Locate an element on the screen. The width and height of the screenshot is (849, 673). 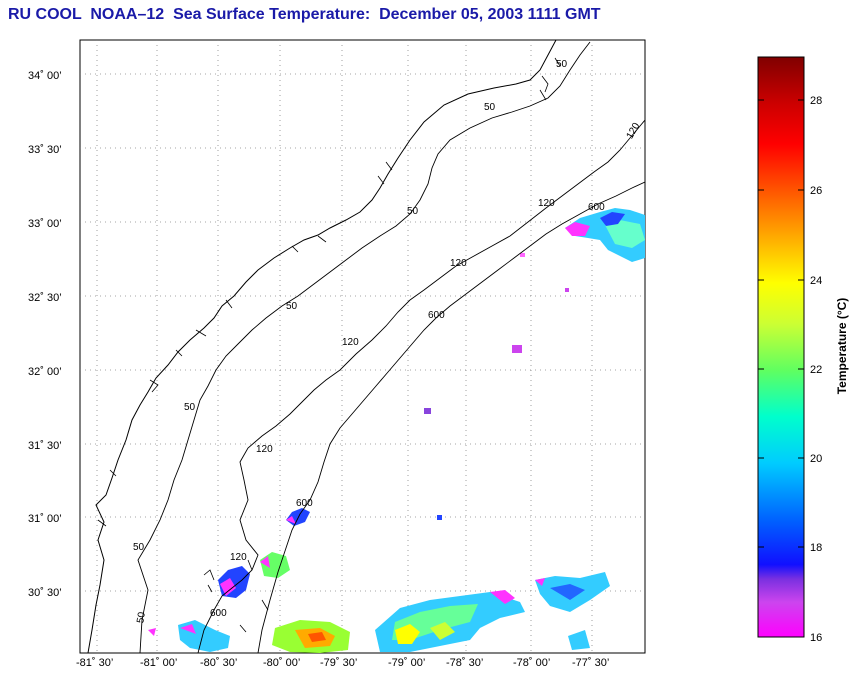
shoreline-bits is located at coordinates (236, 596).